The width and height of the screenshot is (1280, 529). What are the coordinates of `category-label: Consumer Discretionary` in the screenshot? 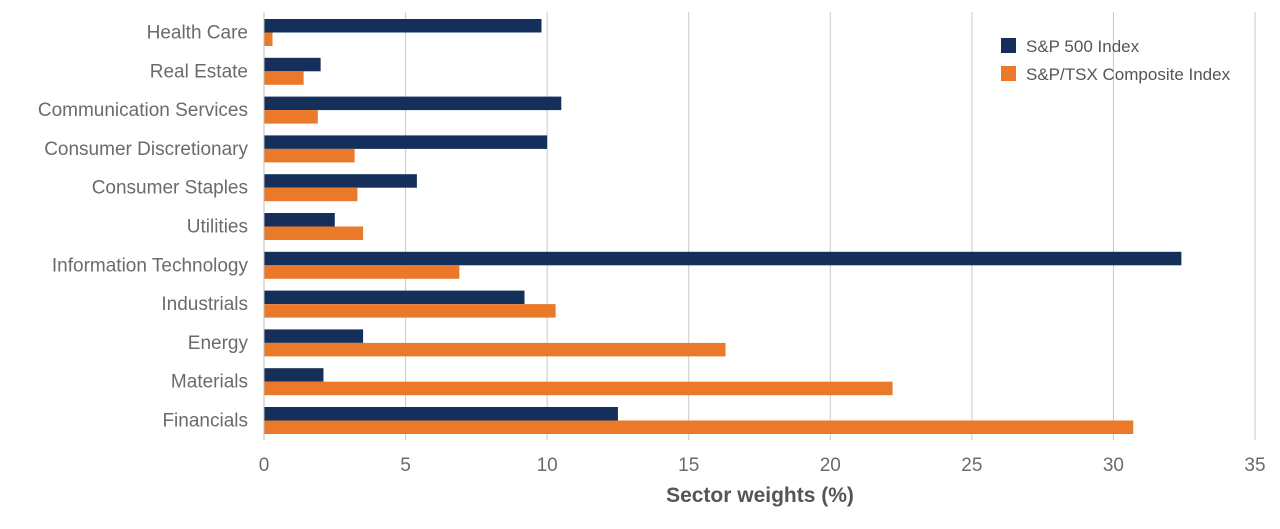 It's located at (146, 149).